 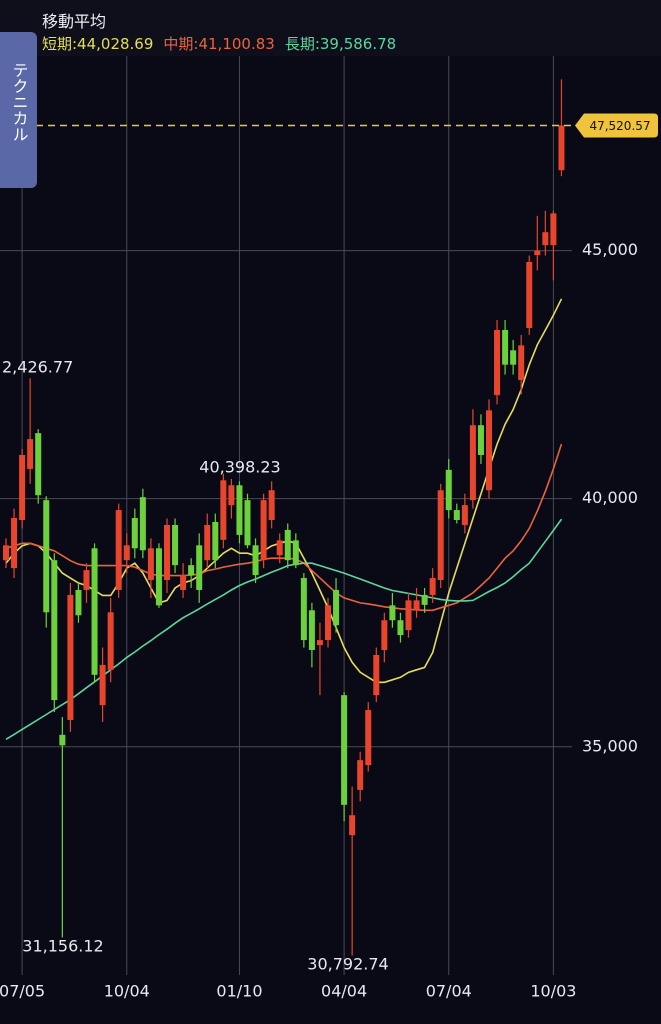 I want to click on x-tick-label: 04/04, so click(x=344, y=991).